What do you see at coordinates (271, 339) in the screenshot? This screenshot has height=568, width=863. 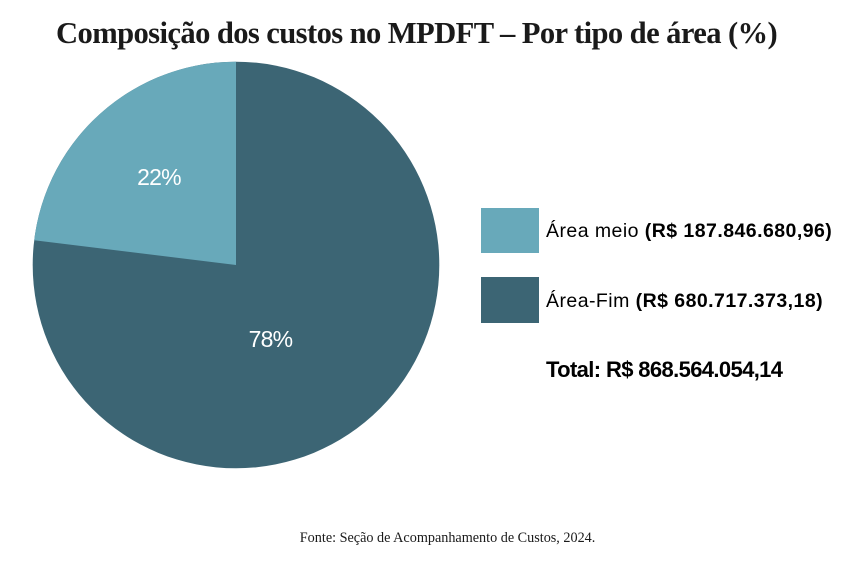 I see `svg-text: 78%` at bounding box center [271, 339].